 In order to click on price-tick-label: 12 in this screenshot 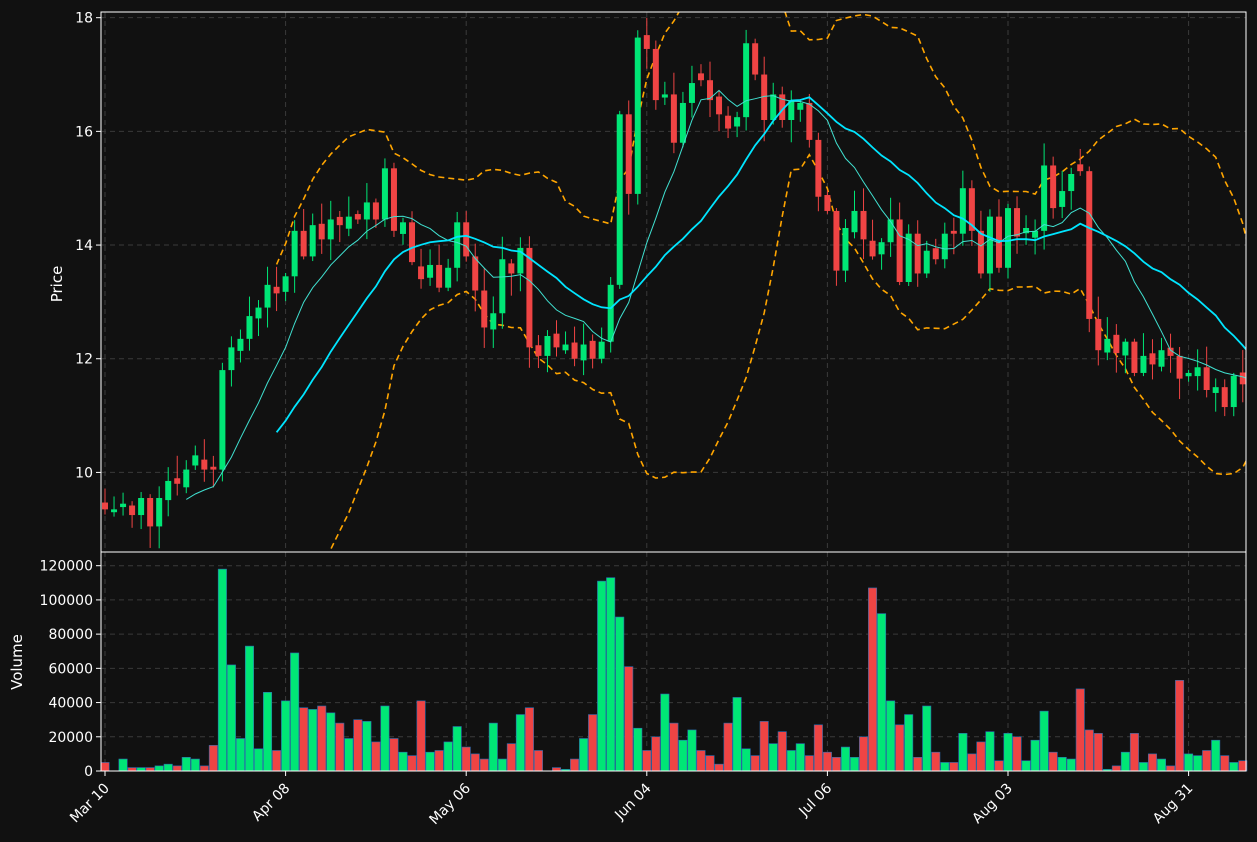, I will do `click(84, 360)`.